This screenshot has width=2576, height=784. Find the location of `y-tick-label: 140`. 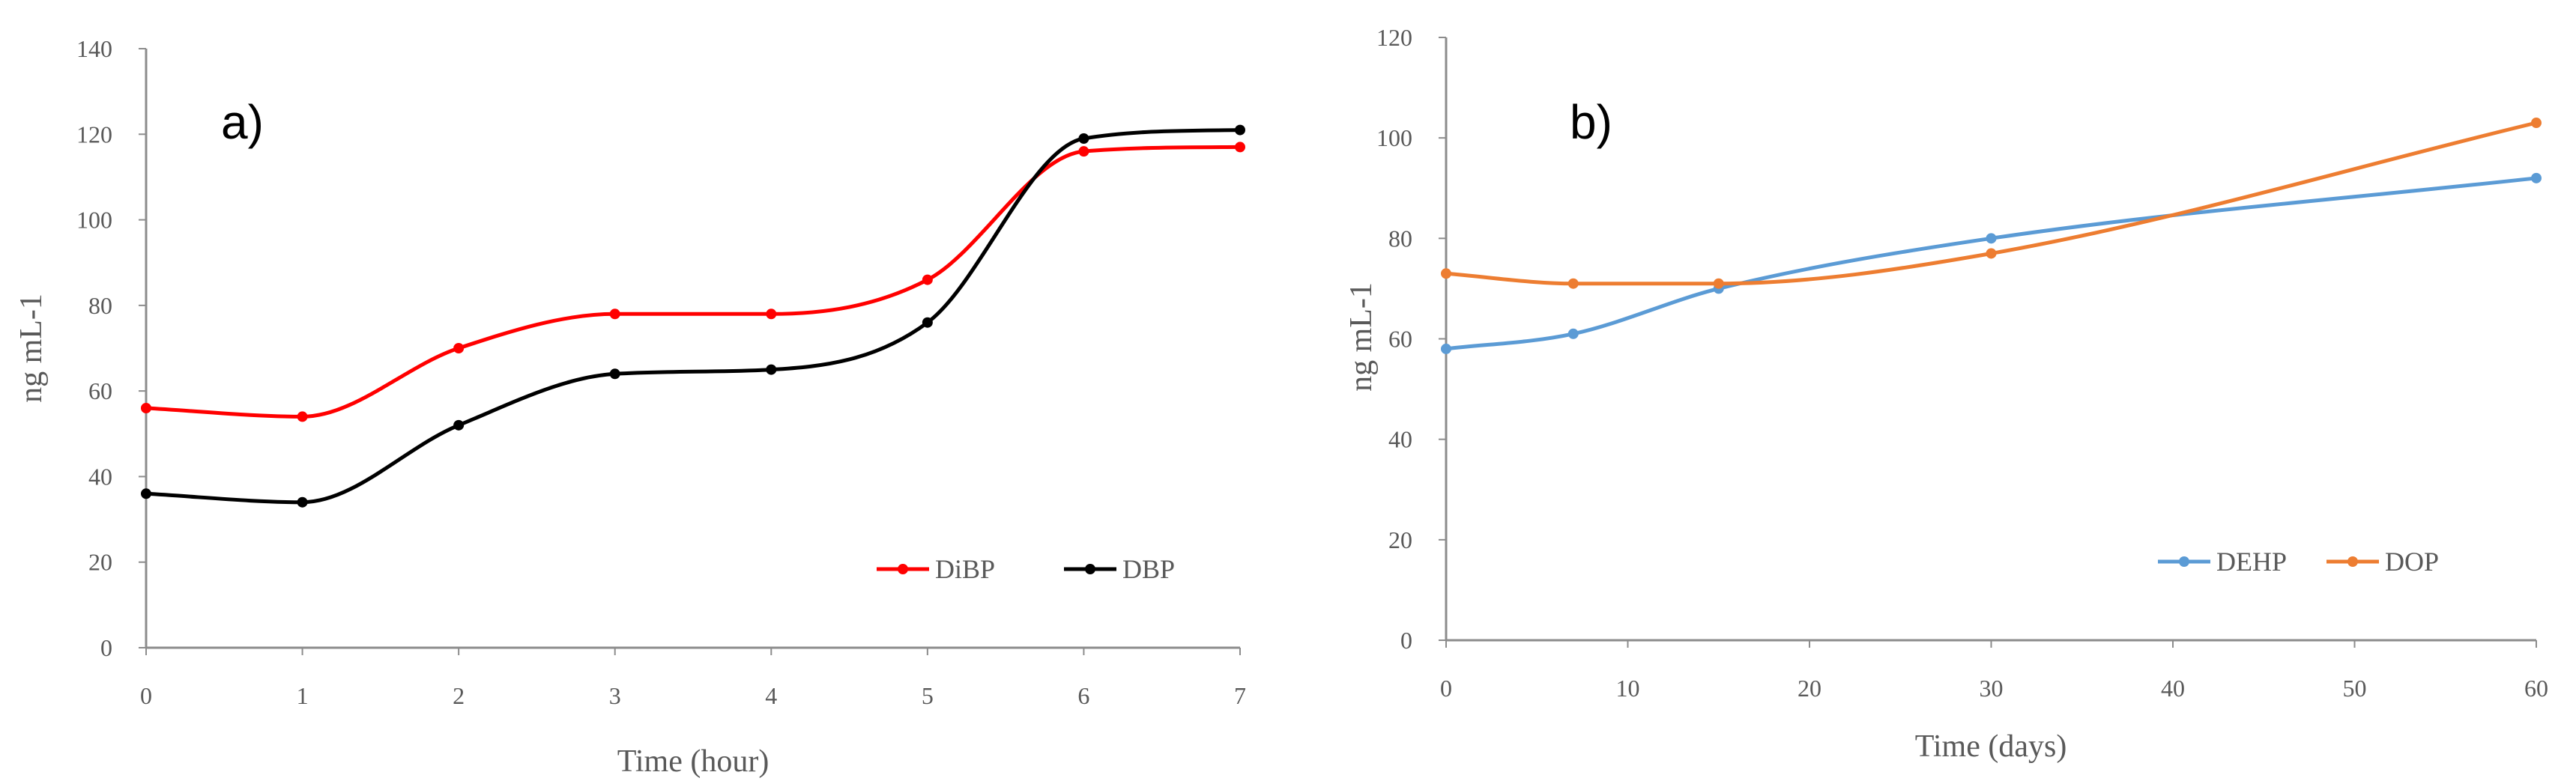

y-tick-label: 140 is located at coordinates (94, 48).